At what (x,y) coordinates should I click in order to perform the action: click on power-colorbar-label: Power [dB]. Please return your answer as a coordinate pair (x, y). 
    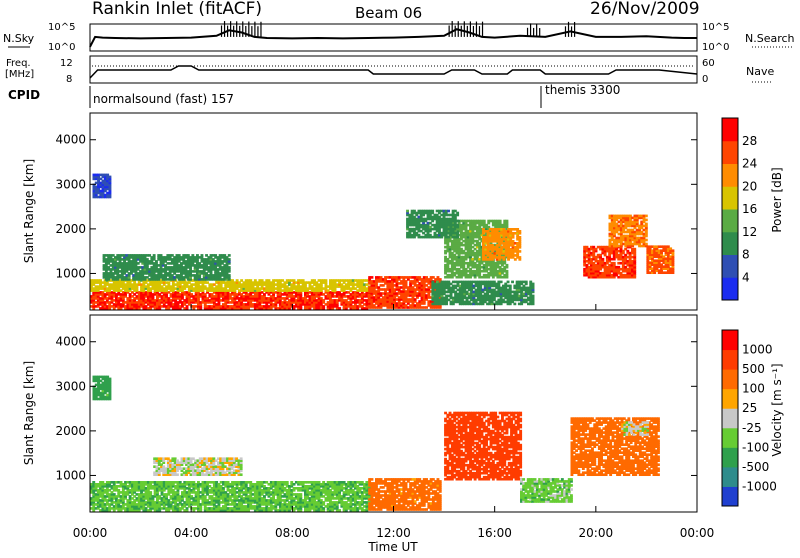
    Looking at the image, I should click on (777, 199).